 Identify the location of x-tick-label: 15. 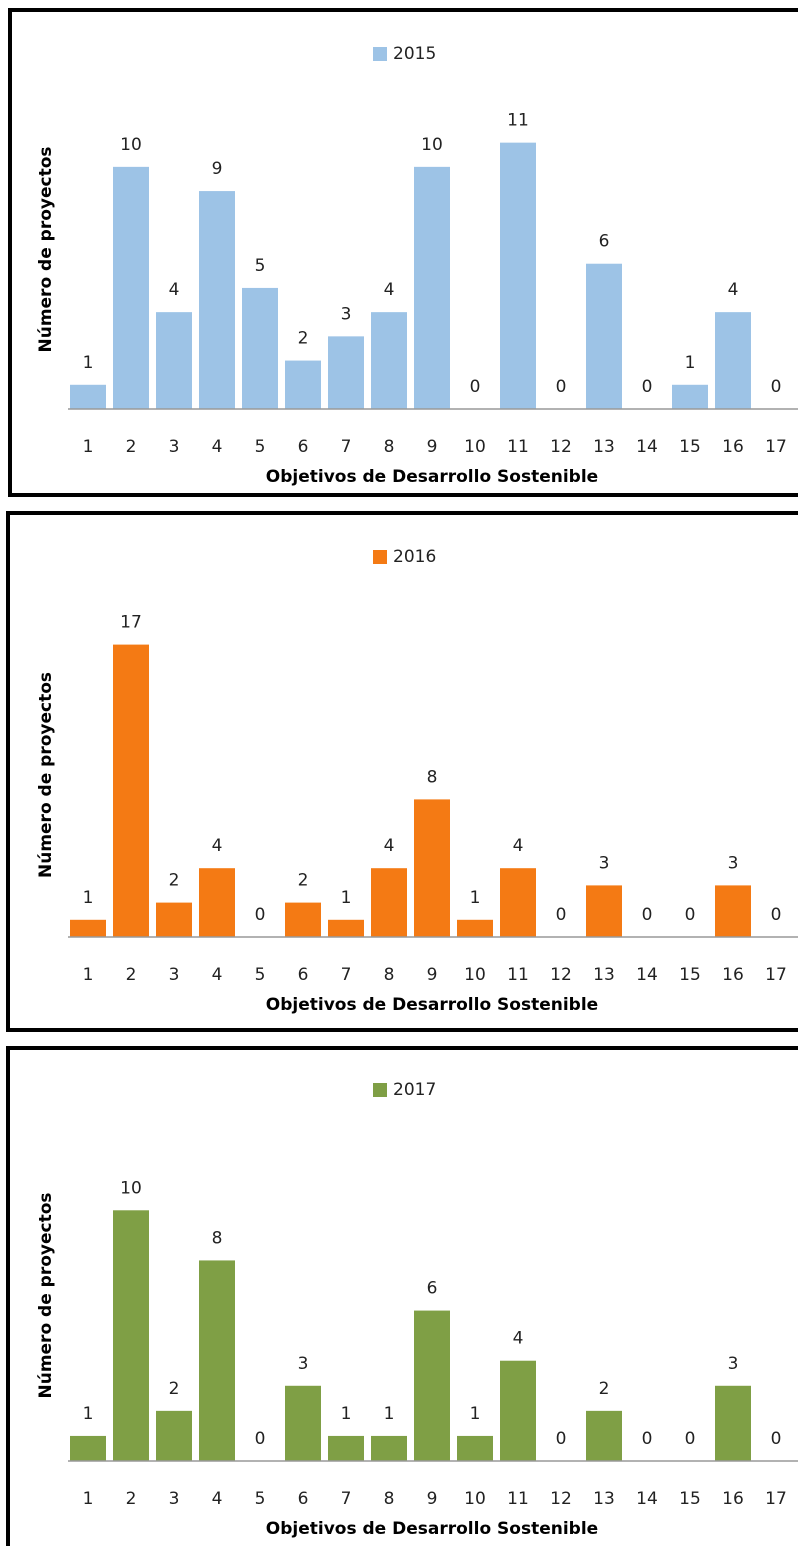
(690, 975).